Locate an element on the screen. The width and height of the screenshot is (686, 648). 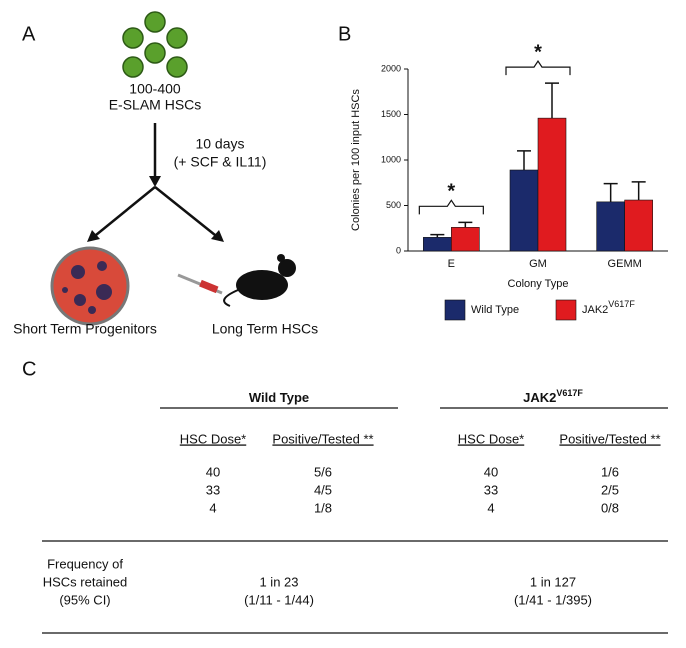
y-tick-label: 2000 is located at coordinates (391, 68).